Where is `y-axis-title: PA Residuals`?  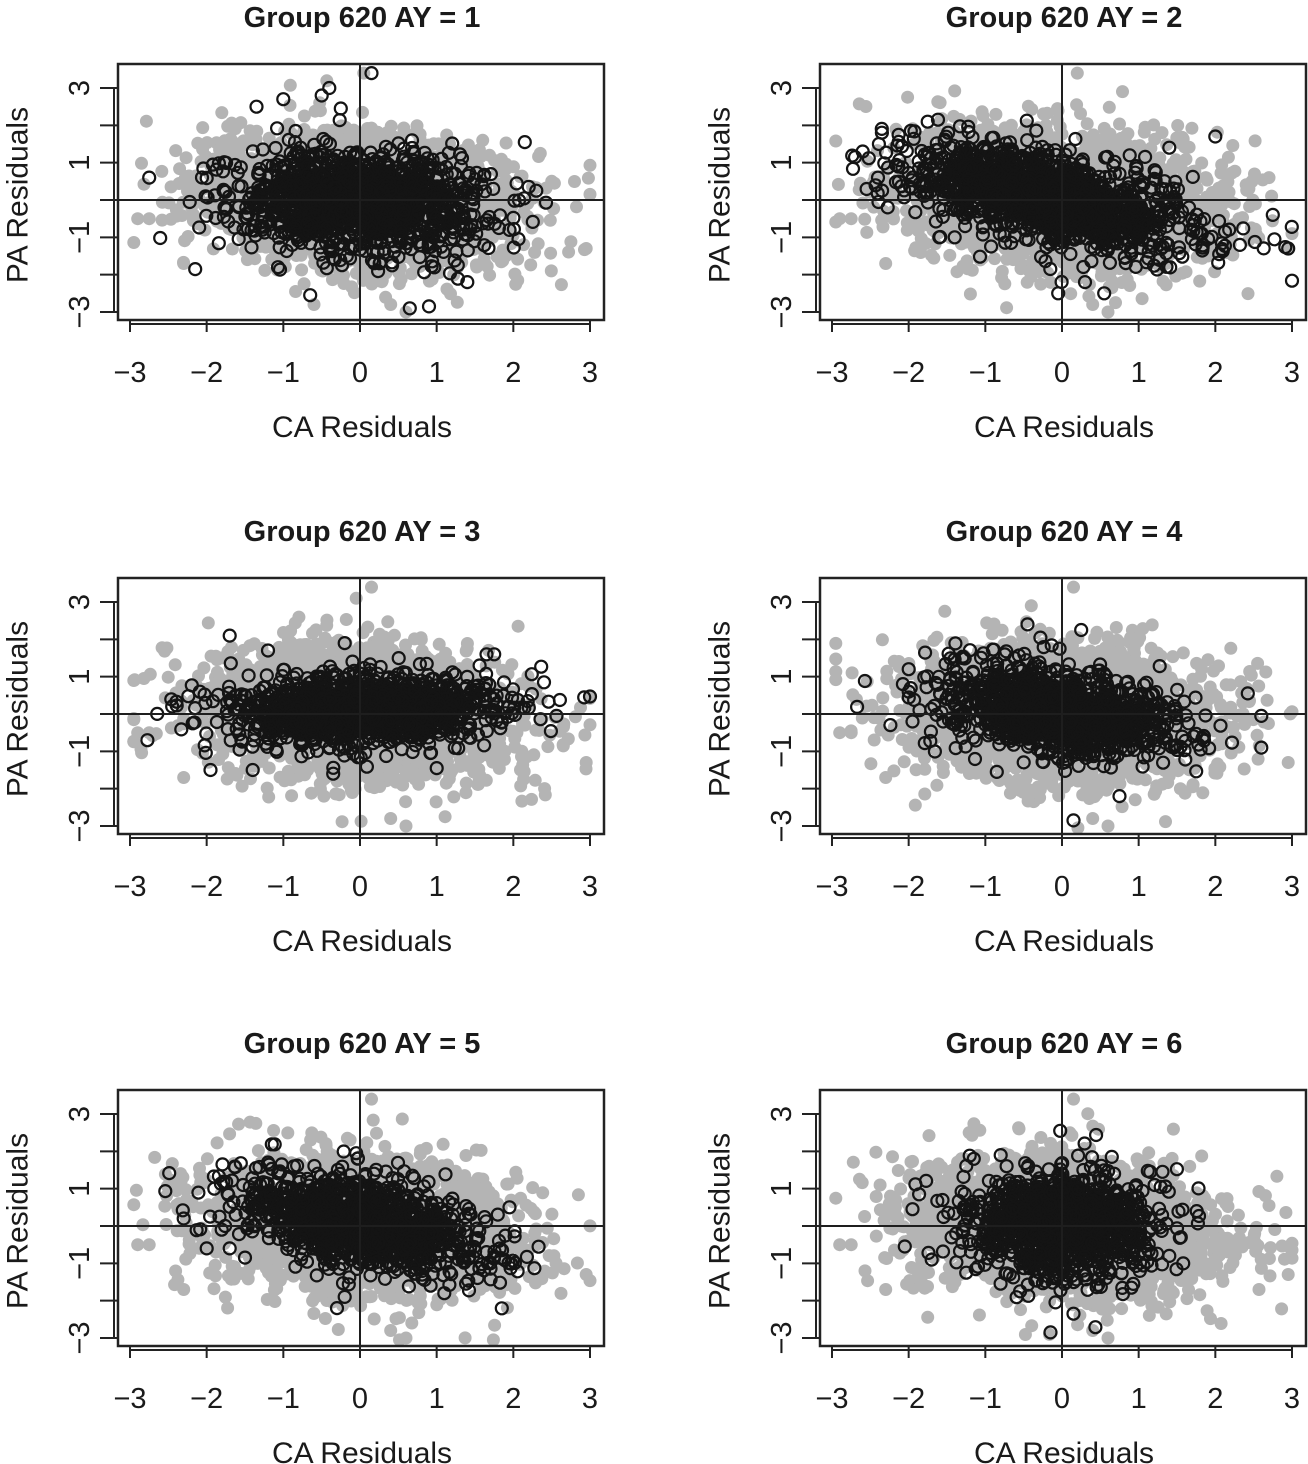
y-axis-title: PA Residuals is located at coordinates (18, 195).